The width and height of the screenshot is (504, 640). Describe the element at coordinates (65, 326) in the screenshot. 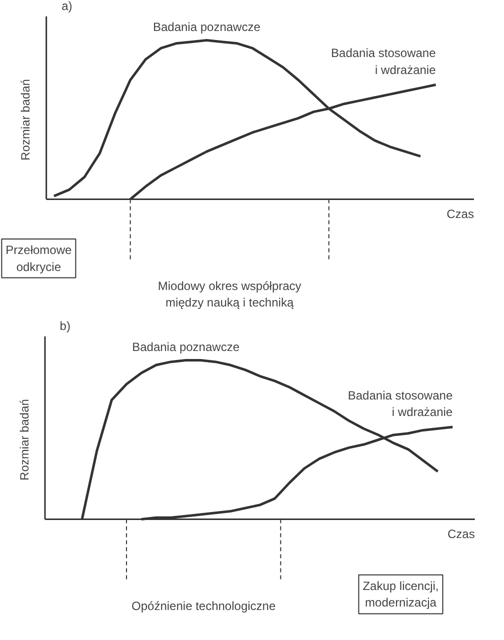

I see `text: b)` at that location.